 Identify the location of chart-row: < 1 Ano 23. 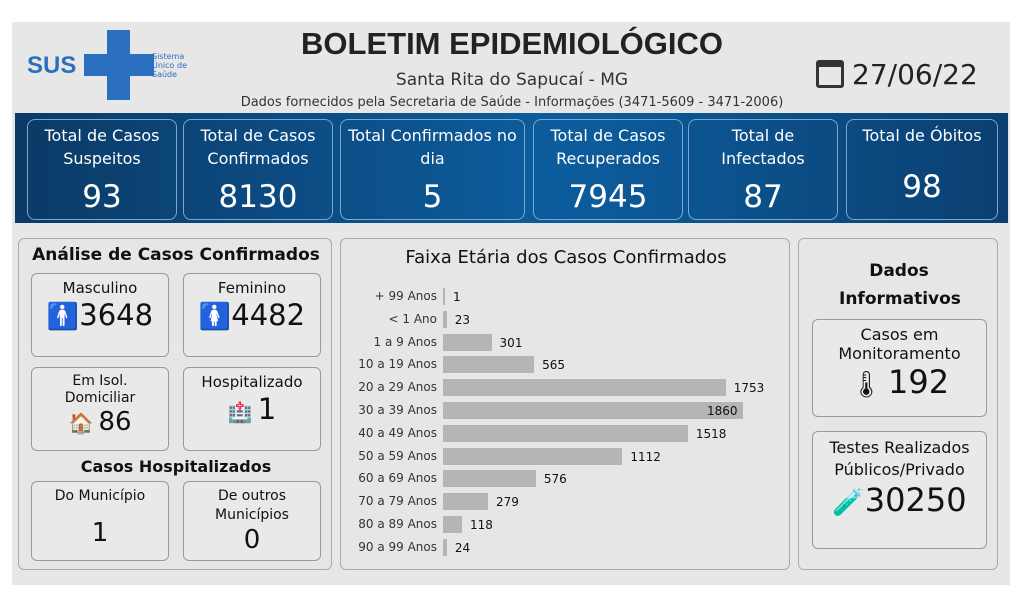
(565, 319).